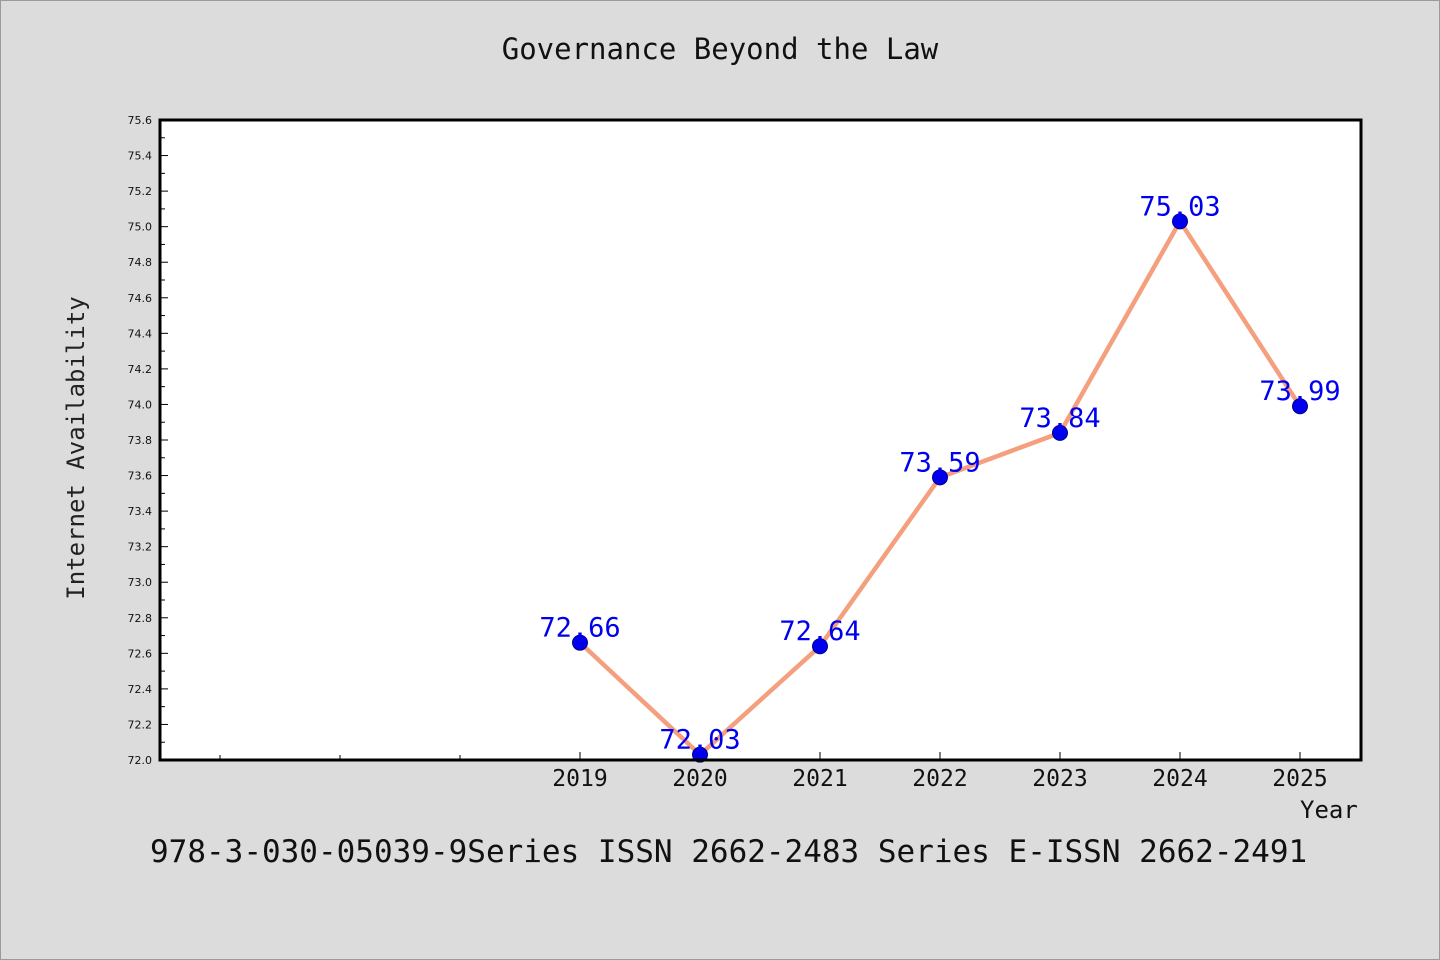 The width and height of the screenshot is (1440, 960). Describe the element at coordinates (720, 49) in the screenshot. I see `chart-title: Governance Beyond the Law` at that location.